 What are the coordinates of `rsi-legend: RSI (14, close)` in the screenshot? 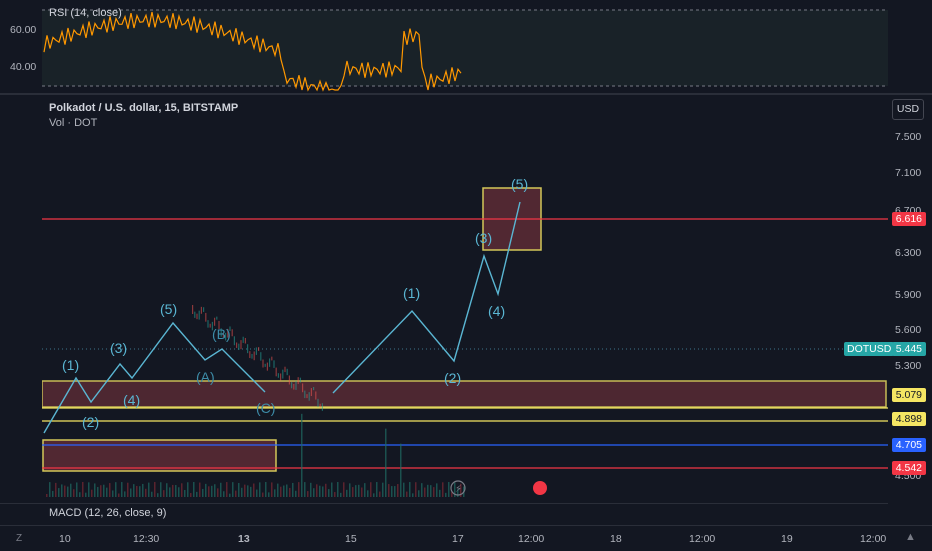 It's located at (85, 13).